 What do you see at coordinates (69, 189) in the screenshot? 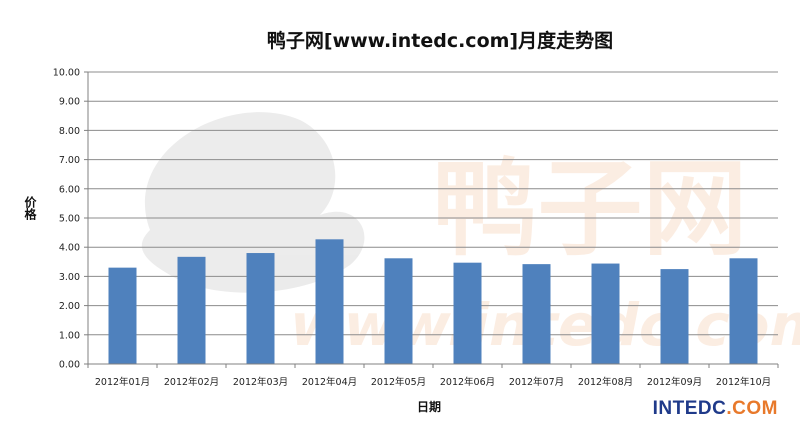
I see `y-tick-label: 6.00` at bounding box center [69, 189].